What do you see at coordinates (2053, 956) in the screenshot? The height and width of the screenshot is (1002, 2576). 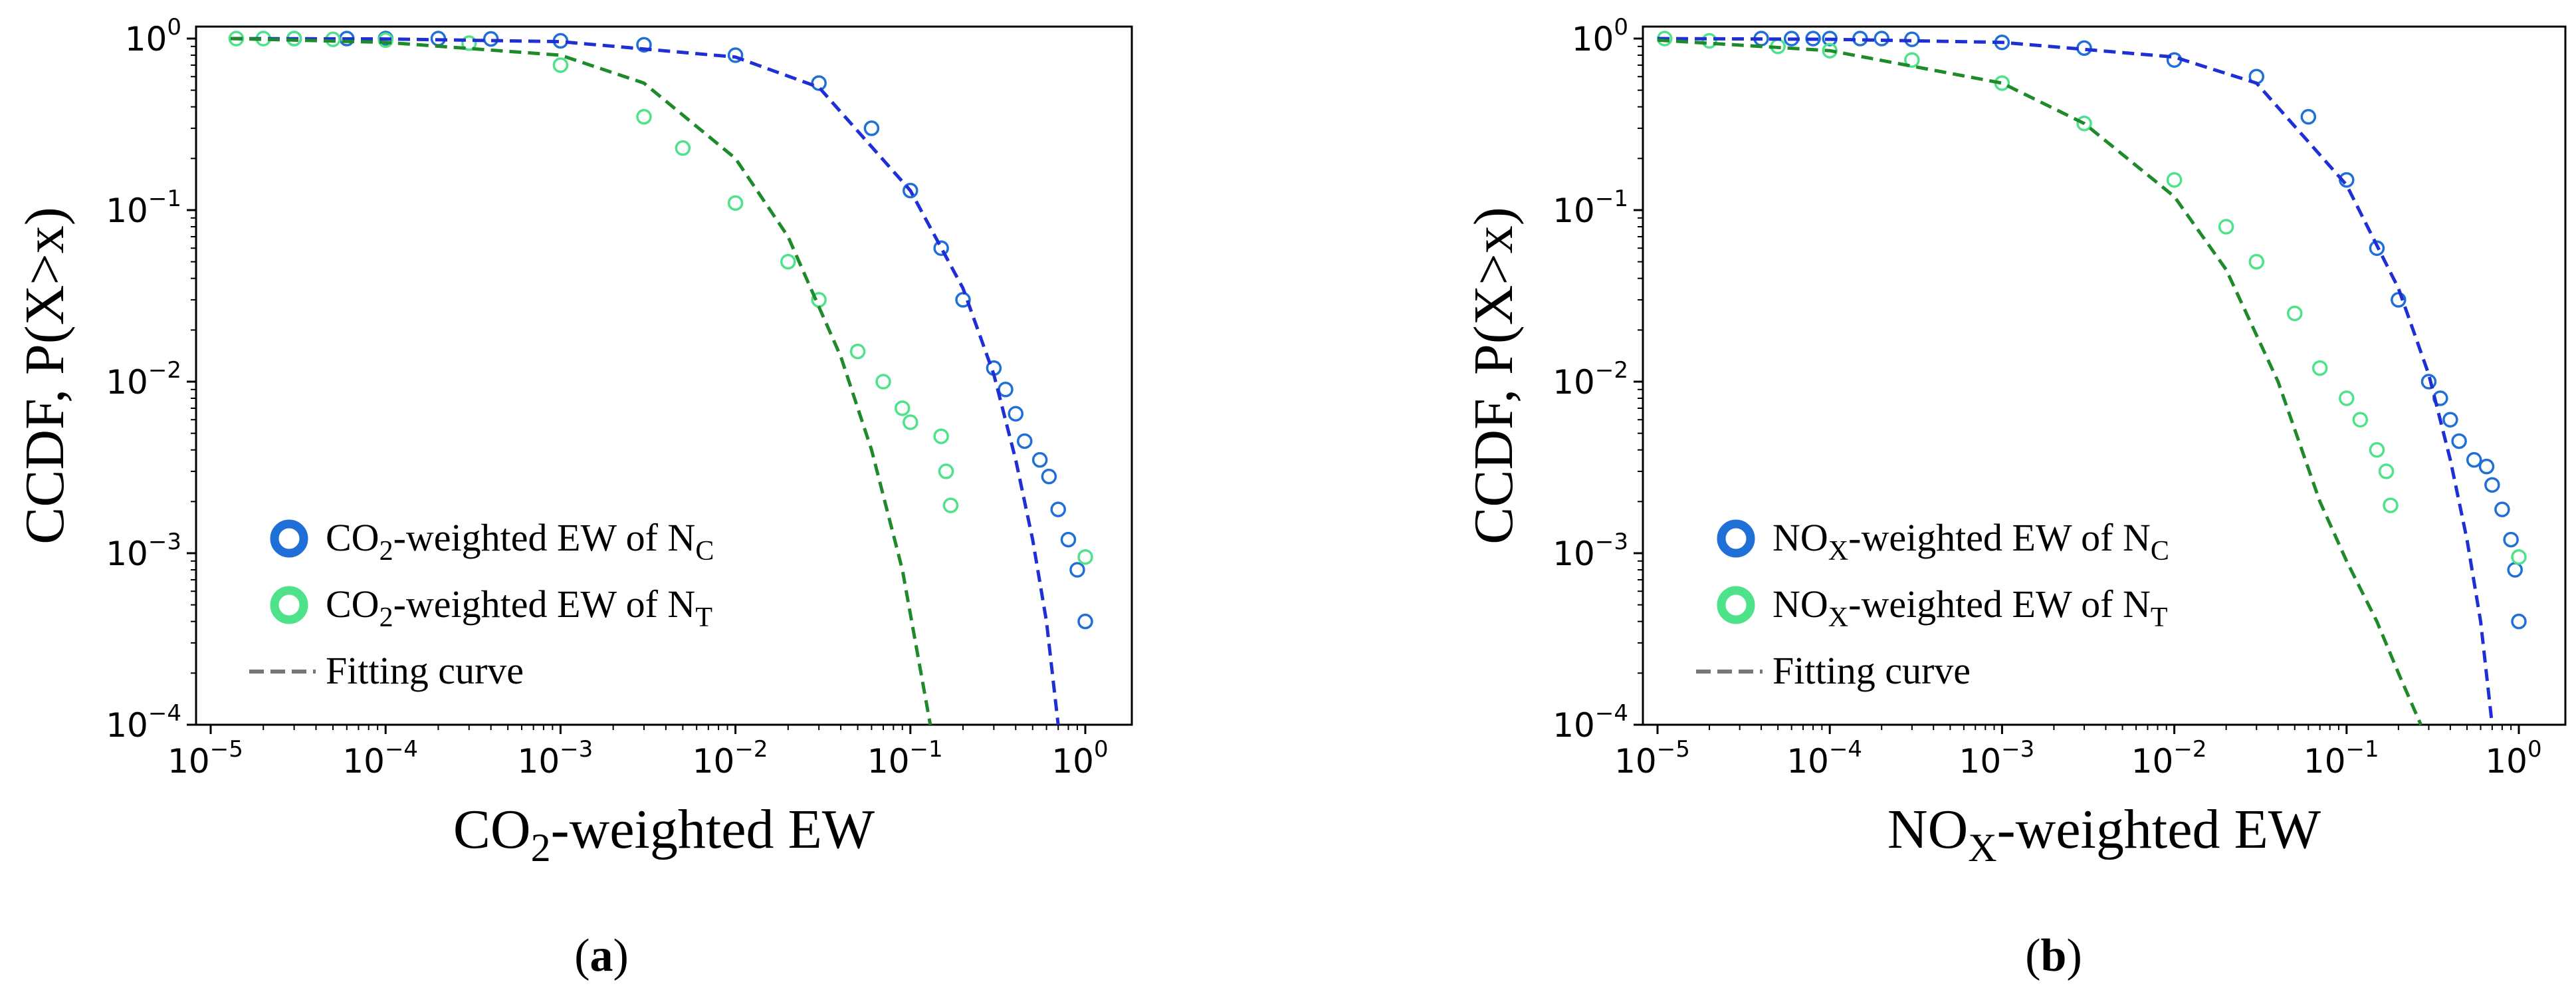 I see `panel-label: (b)` at bounding box center [2053, 956].